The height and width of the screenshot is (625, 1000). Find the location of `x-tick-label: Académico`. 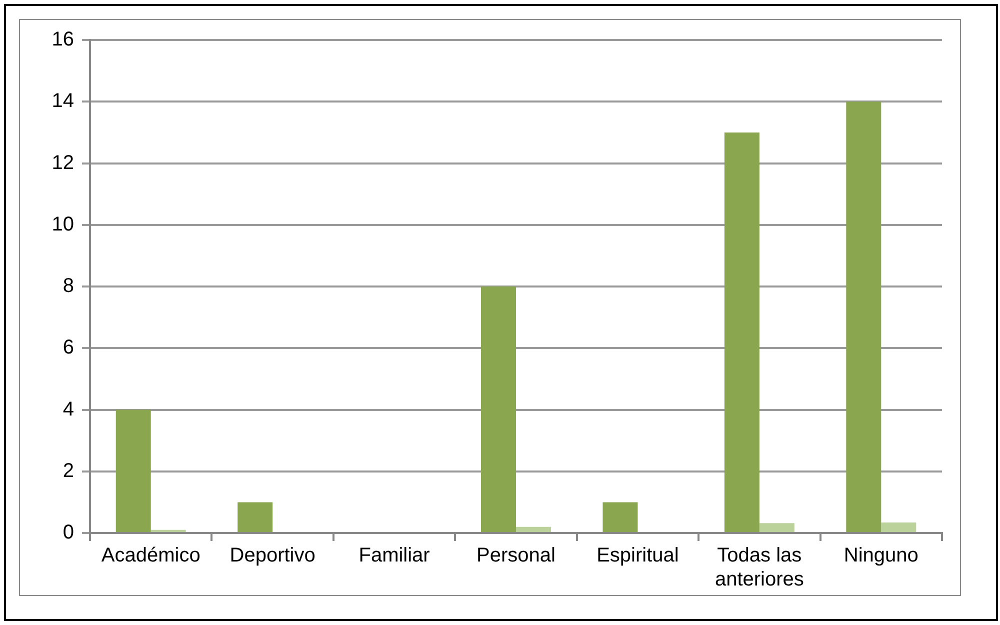

x-tick-label: Académico is located at coordinates (150, 555).